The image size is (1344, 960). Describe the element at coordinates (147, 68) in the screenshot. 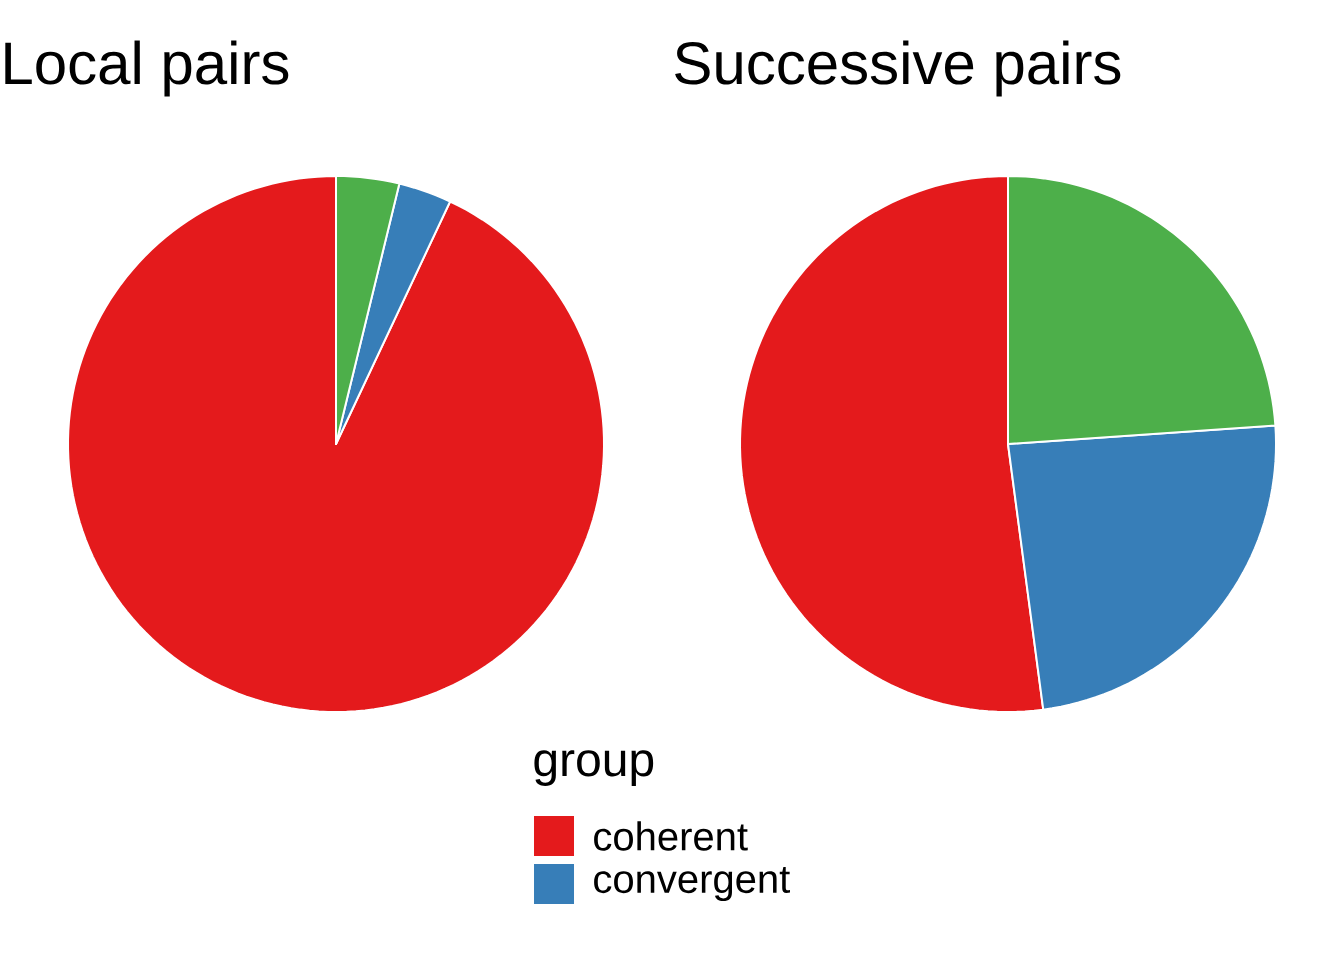

I see `chart-title: Local pairs` at that location.